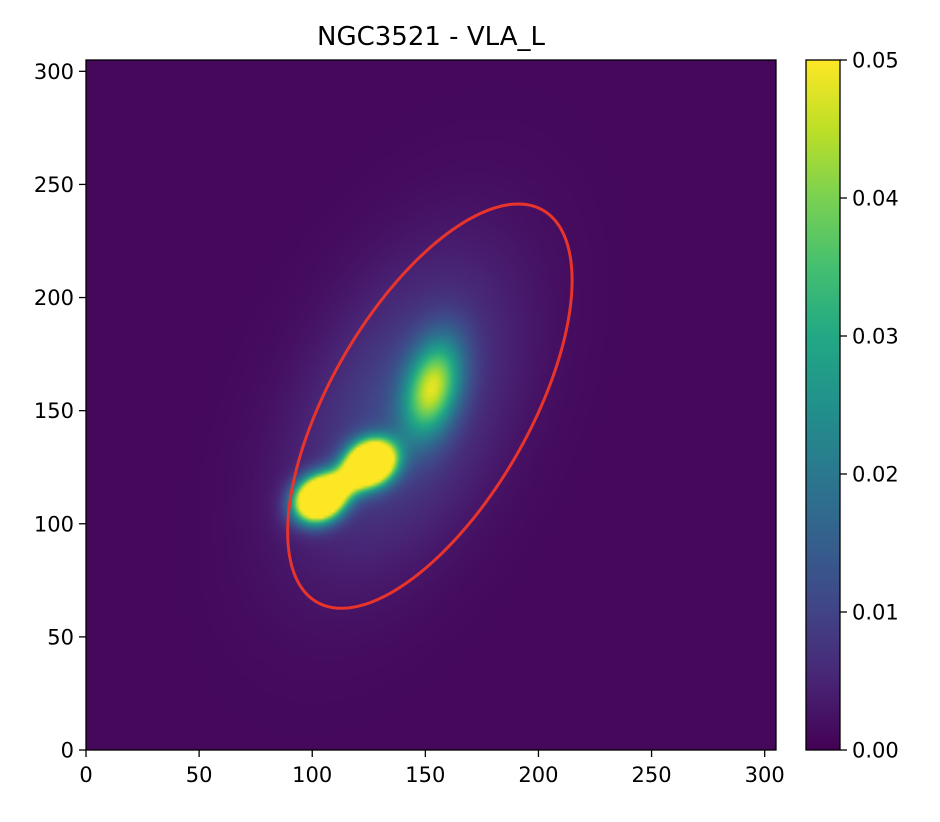 This screenshot has width=940, height=822. Describe the element at coordinates (875, 475) in the screenshot. I see `colorbar-tick-label: 0.02` at that location.